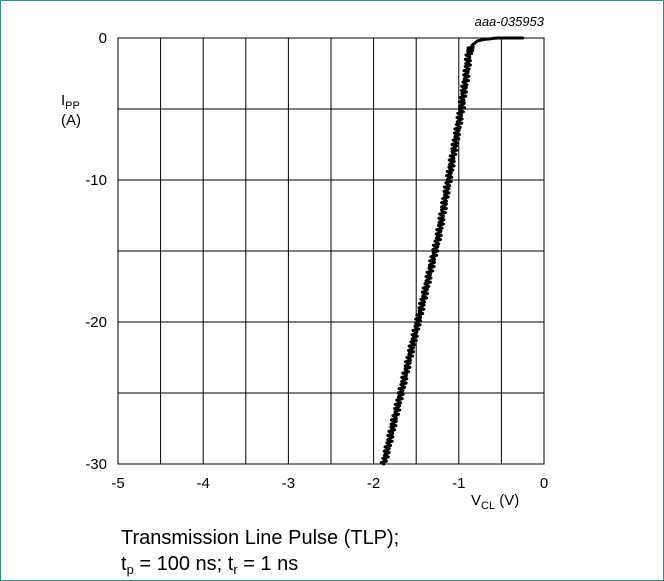  Describe the element at coordinates (130, 569) in the screenshot. I see `caption-t1-sub: p` at that location.